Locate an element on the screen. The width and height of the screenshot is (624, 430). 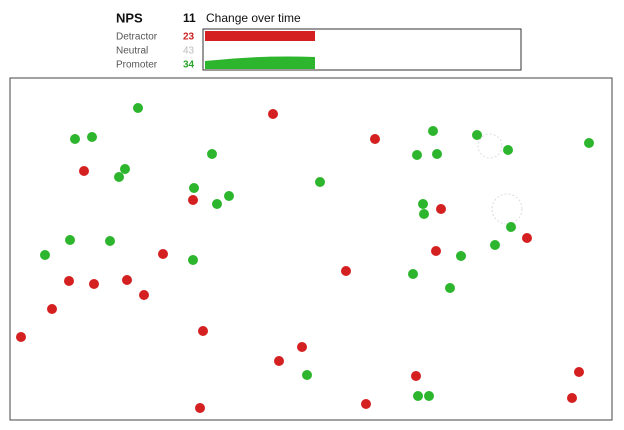
legend-count: 43 is located at coordinates (189, 51).